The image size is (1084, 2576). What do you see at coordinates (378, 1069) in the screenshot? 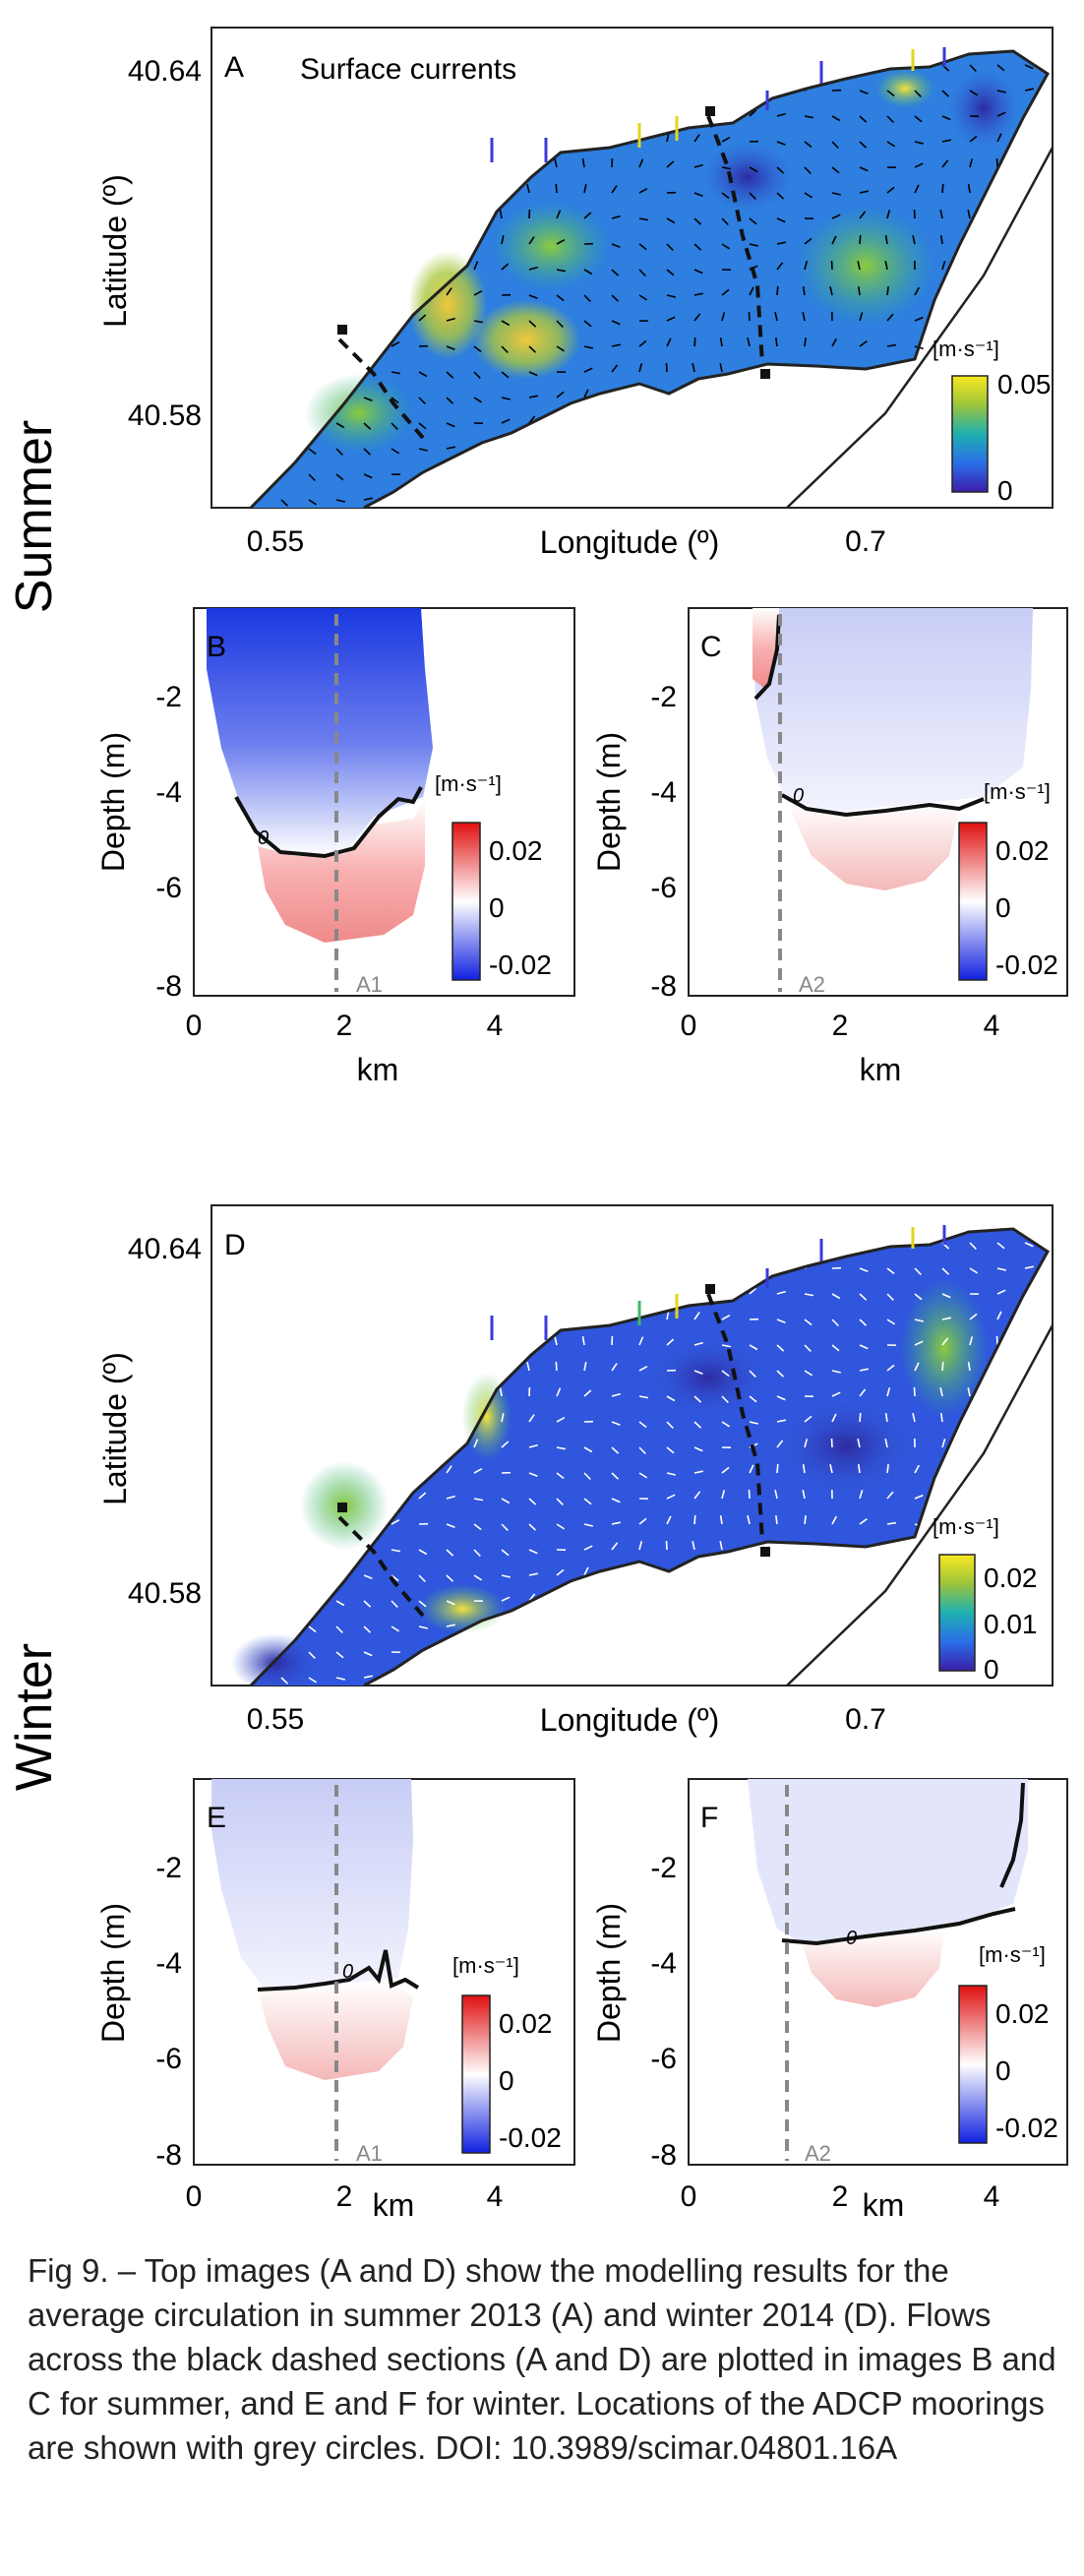
I see `section-b-xlabel: km` at bounding box center [378, 1069].